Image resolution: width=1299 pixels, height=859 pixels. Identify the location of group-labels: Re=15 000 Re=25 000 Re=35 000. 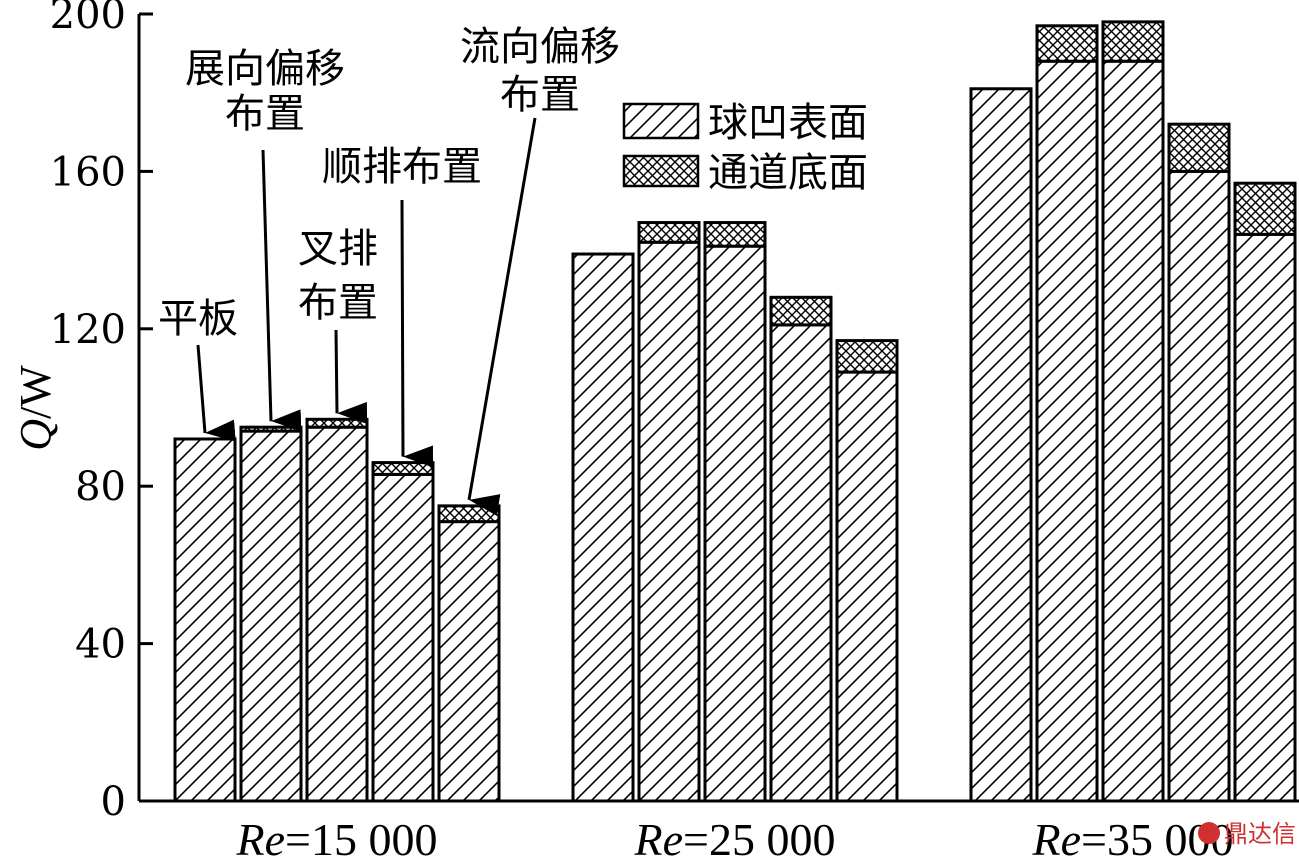
(735, 836).